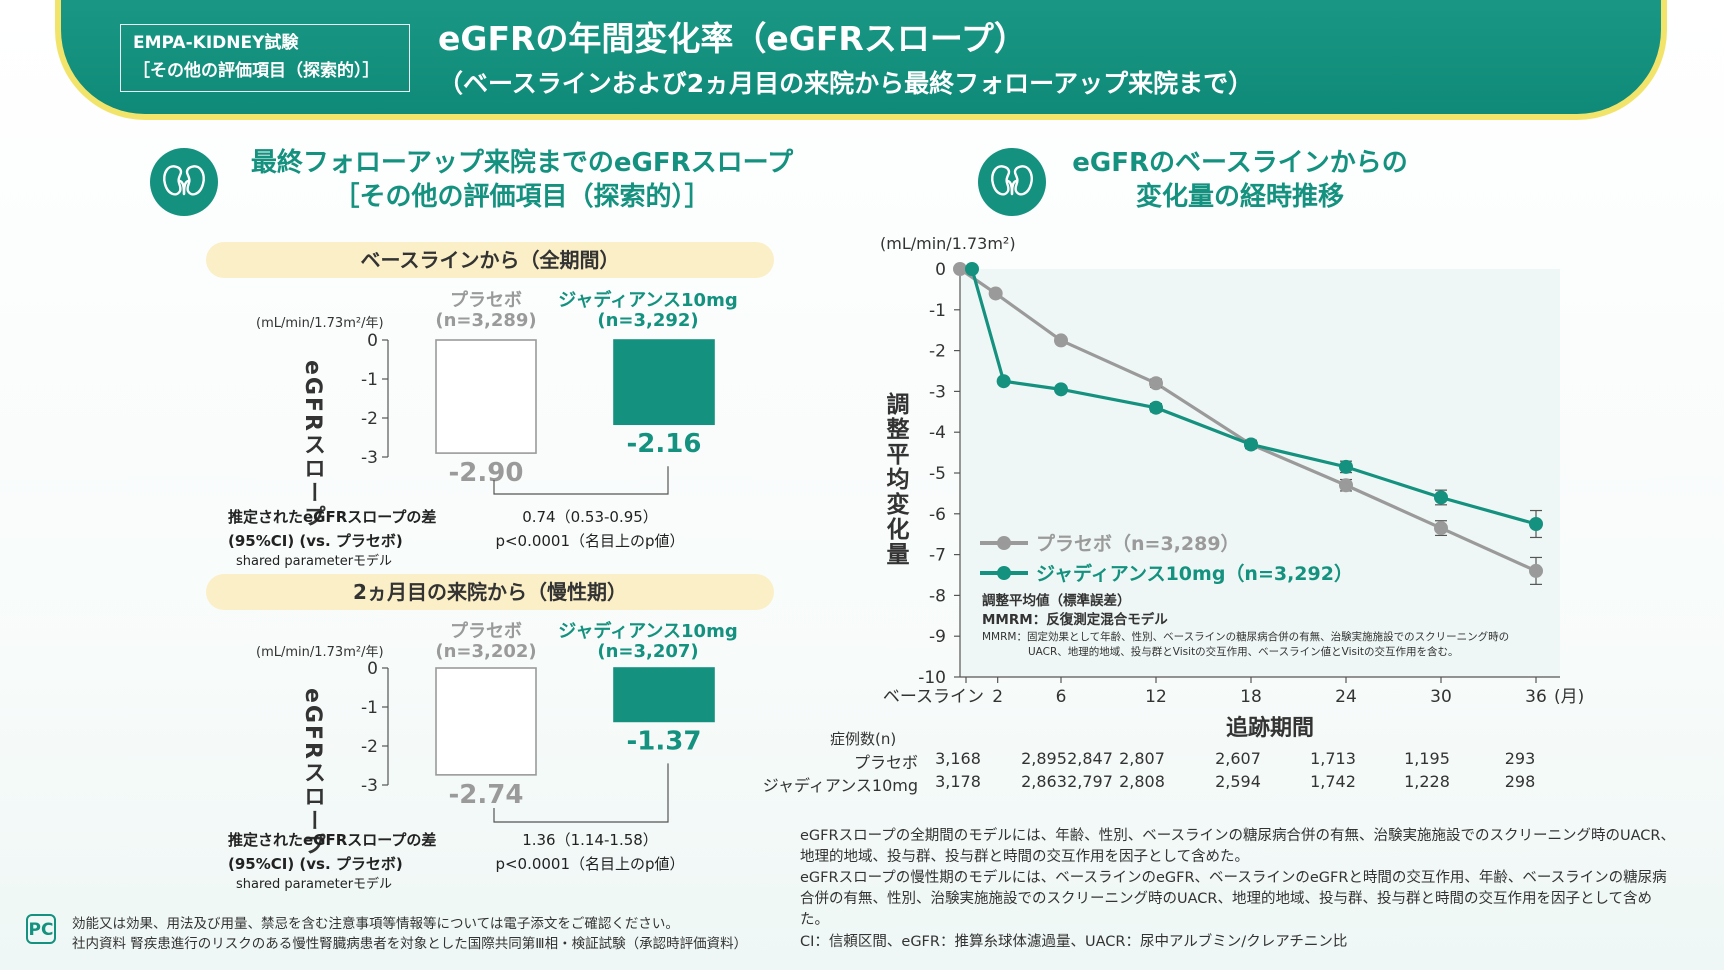 Image resolution: width=1724 pixels, height=970 pixels. Describe the element at coordinates (937, 596) in the screenshot. I see `y-tick-label: -8` at that location.